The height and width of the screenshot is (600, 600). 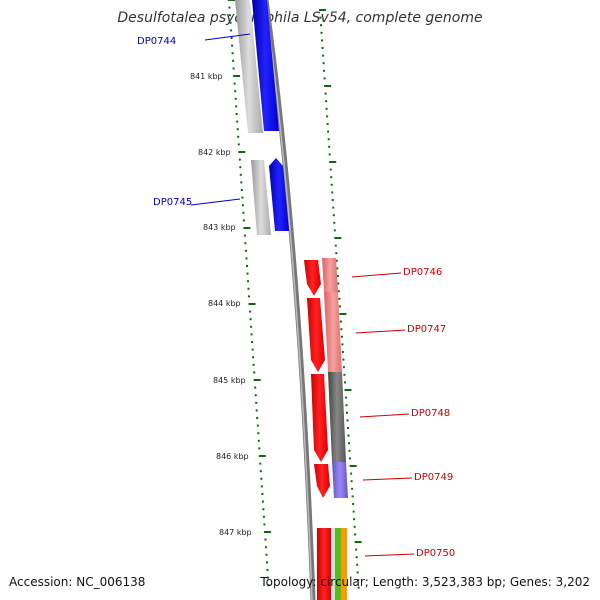 What do you see at coordinates (333, 332) in the screenshot?
I see `gene-DP0747-shade` at bounding box center [333, 332].